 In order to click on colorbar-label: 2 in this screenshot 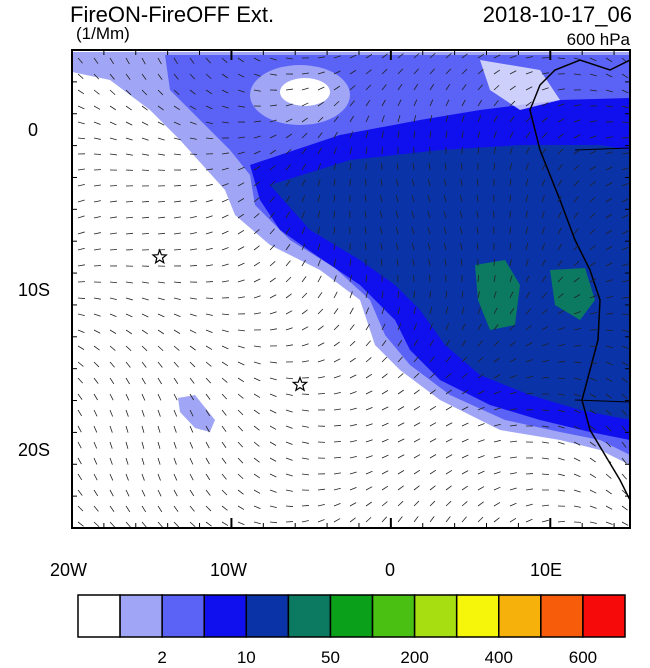, I will do `click(161, 658)`.